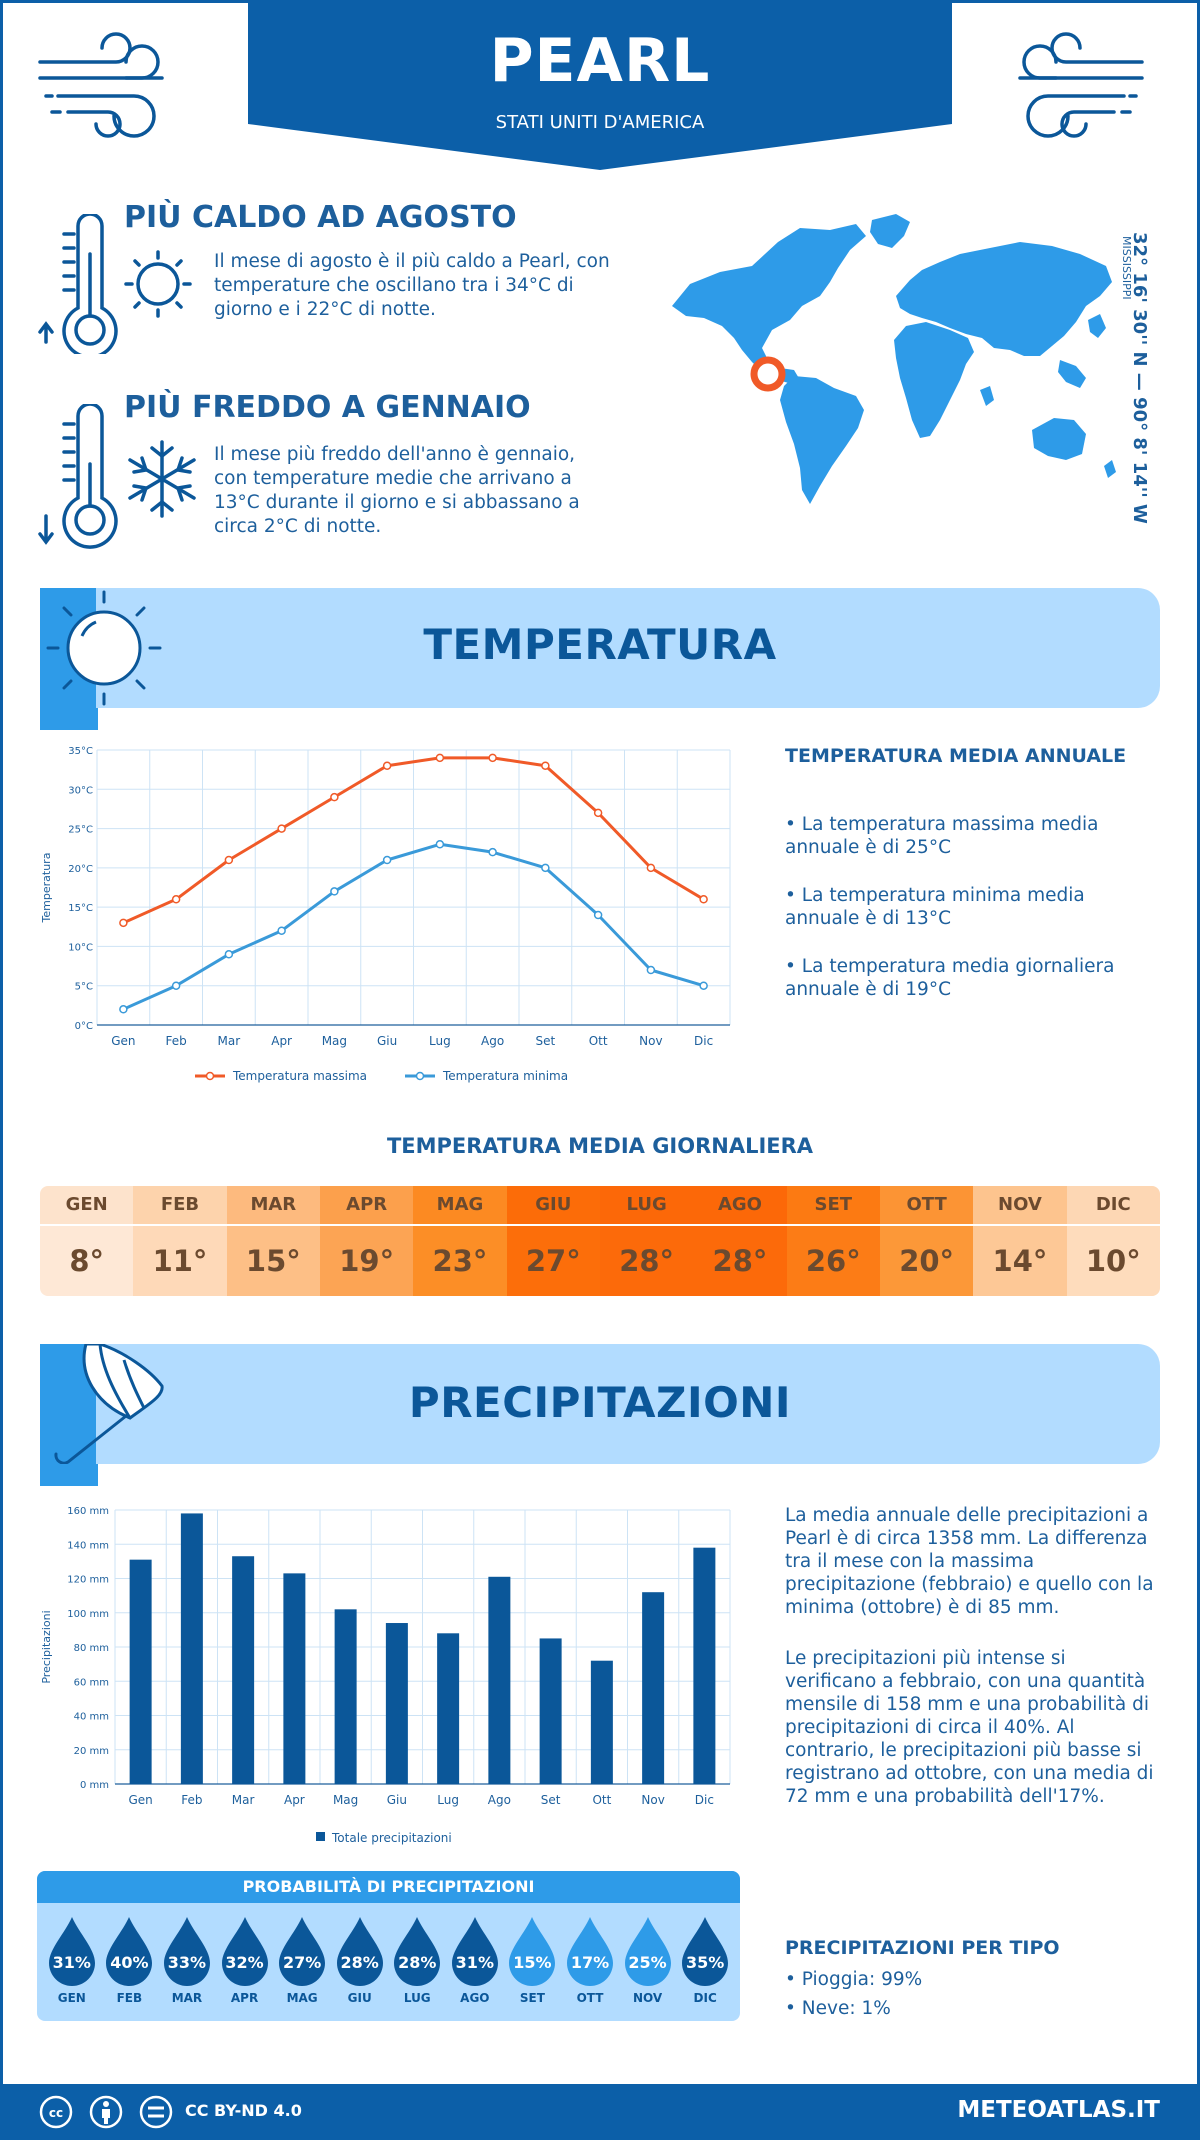  Describe the element at coordinates (600, 1402) in the screenshot. I see `precipitation-title: PRECIPITAZIONI` at that location.